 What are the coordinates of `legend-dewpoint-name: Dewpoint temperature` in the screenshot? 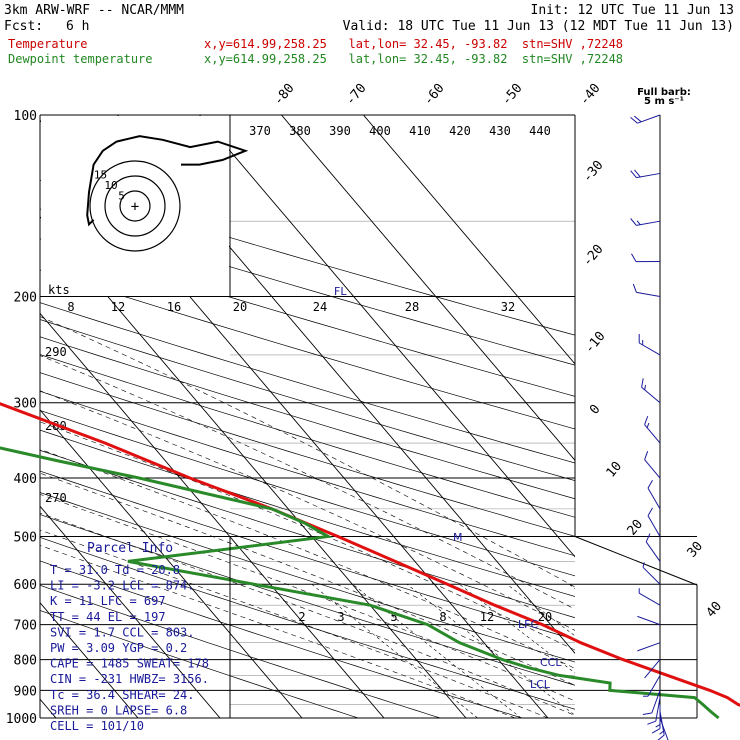 It's located at (80, 59).